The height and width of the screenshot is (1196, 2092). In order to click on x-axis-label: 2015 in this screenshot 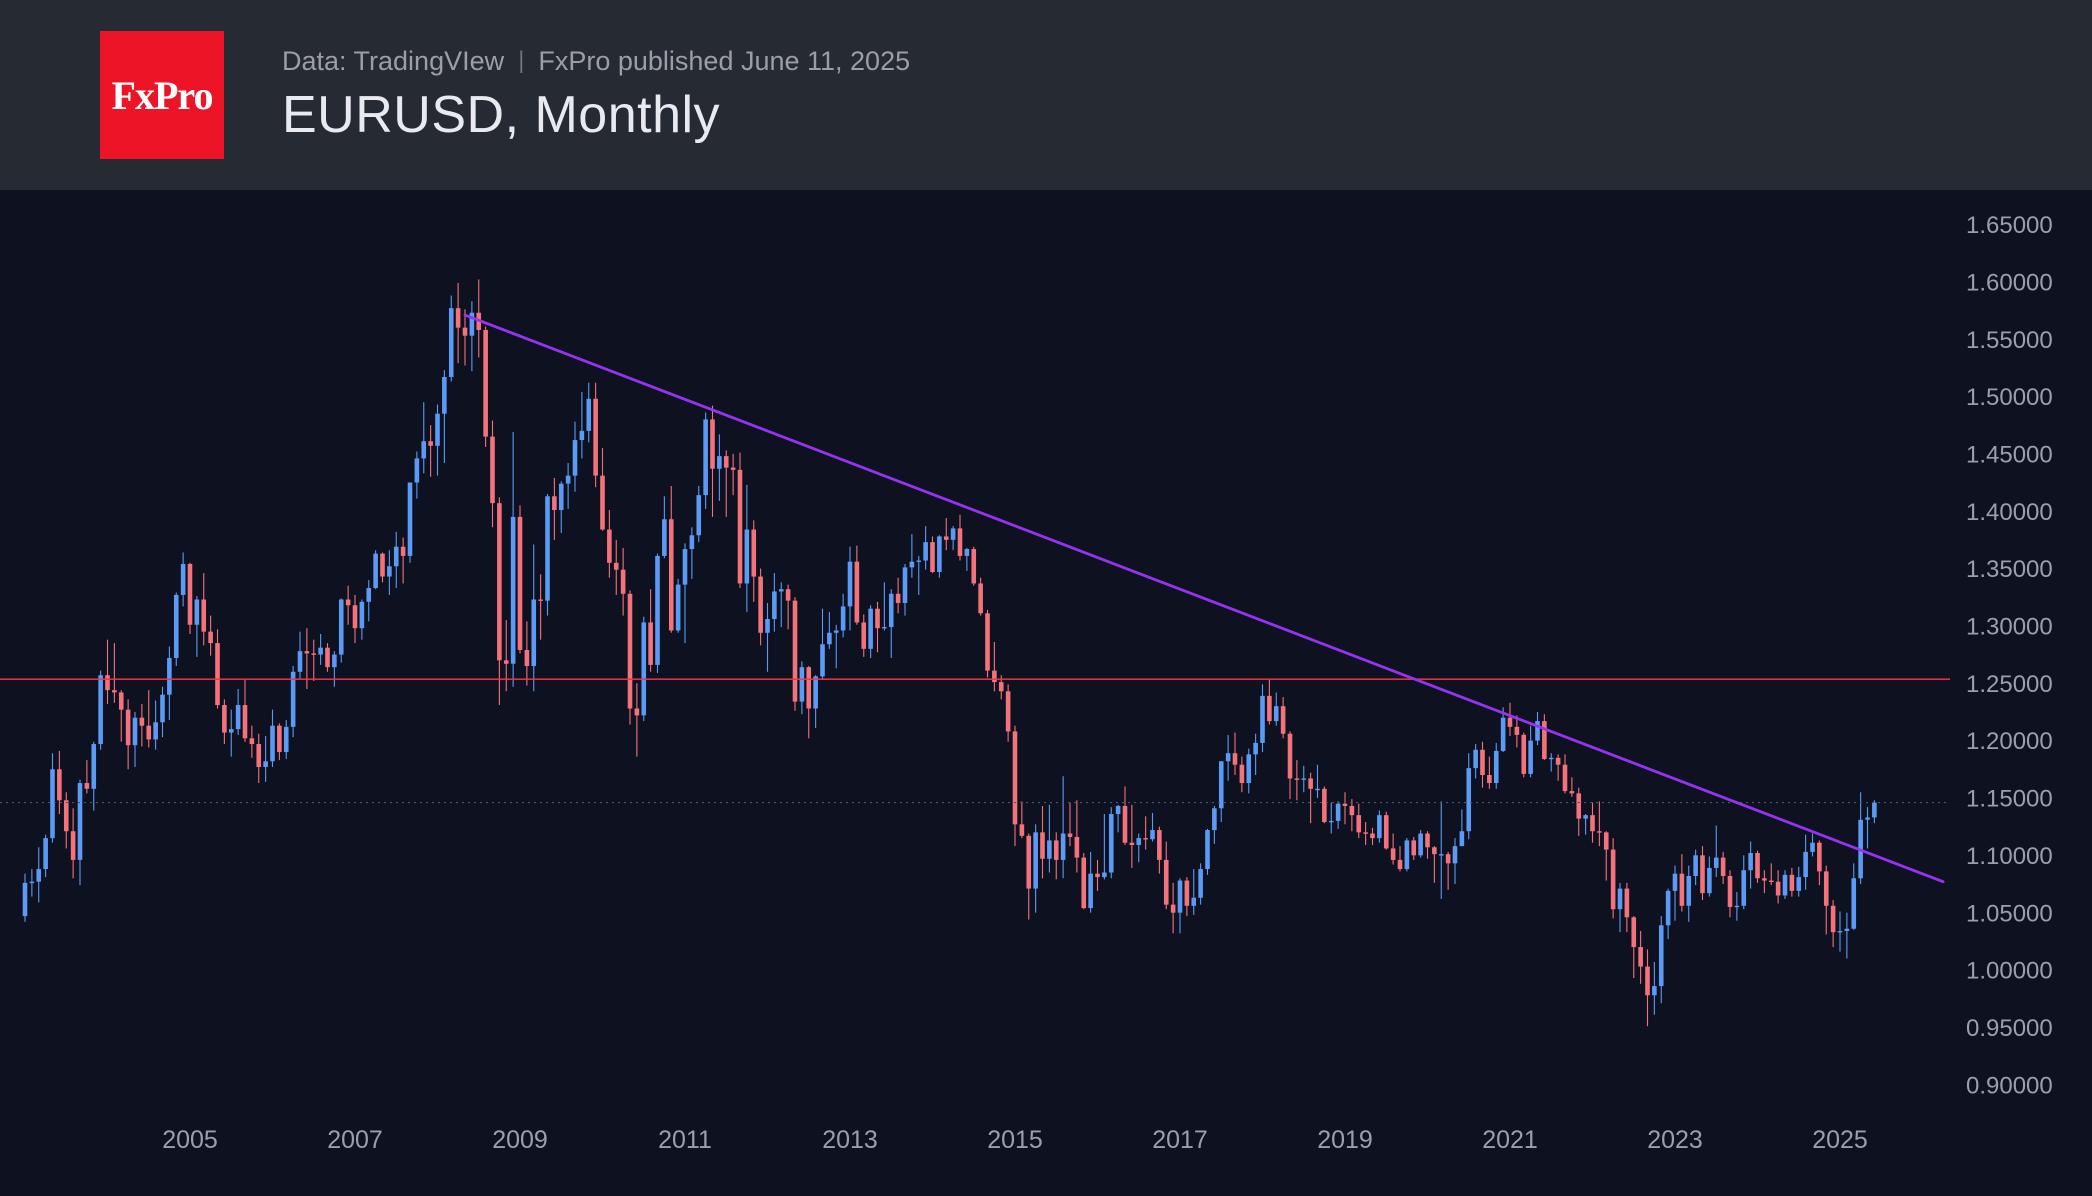, I will do `click(1015, 1140)`.